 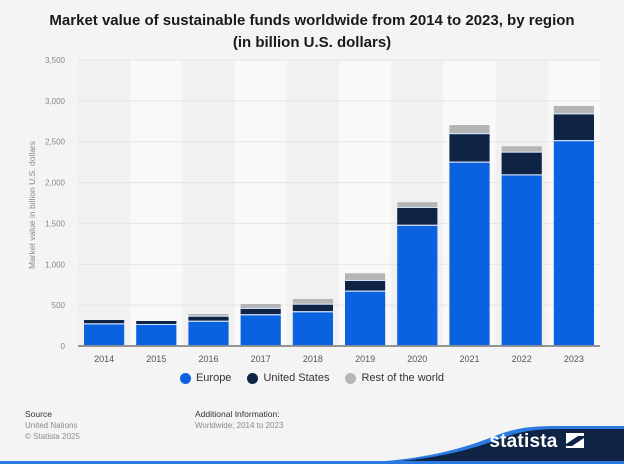 I want to click on y-axis-label: Market value in billion U.S. dollars, so click(x=32, y=205).